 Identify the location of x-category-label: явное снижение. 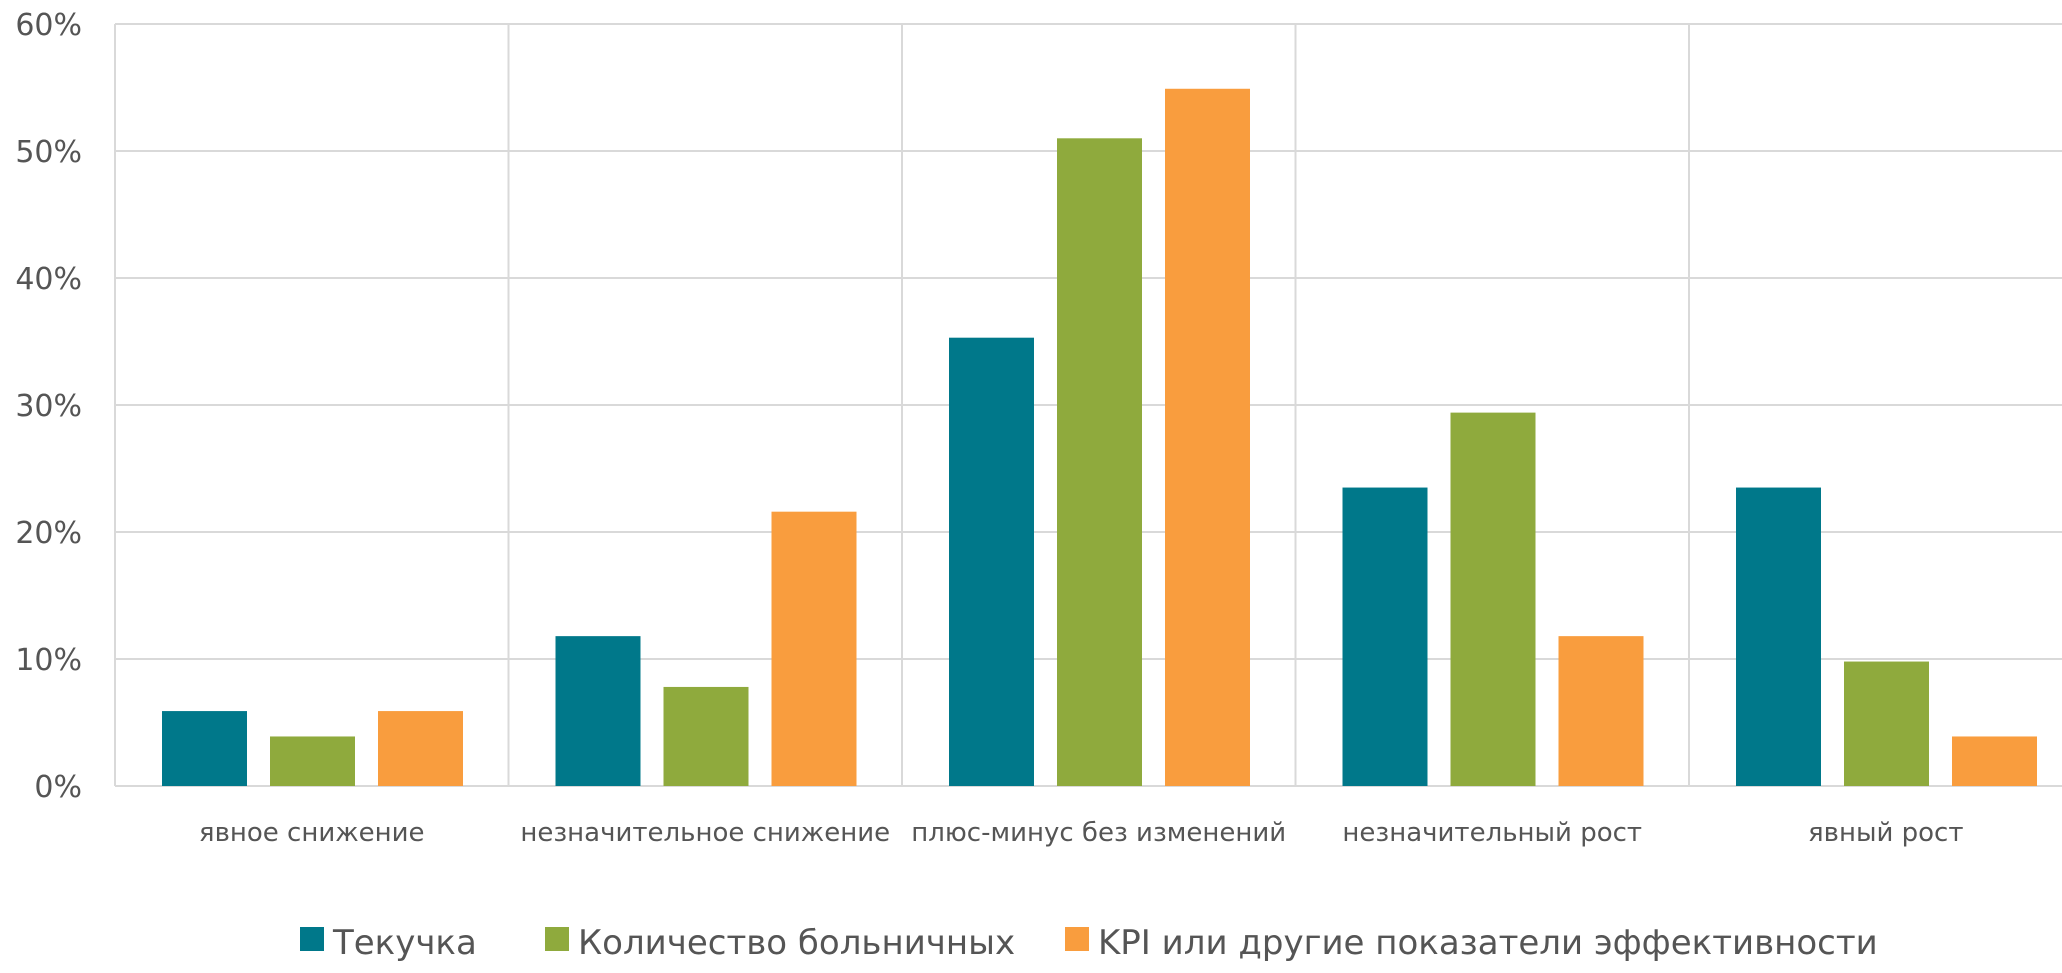
(312, 833).